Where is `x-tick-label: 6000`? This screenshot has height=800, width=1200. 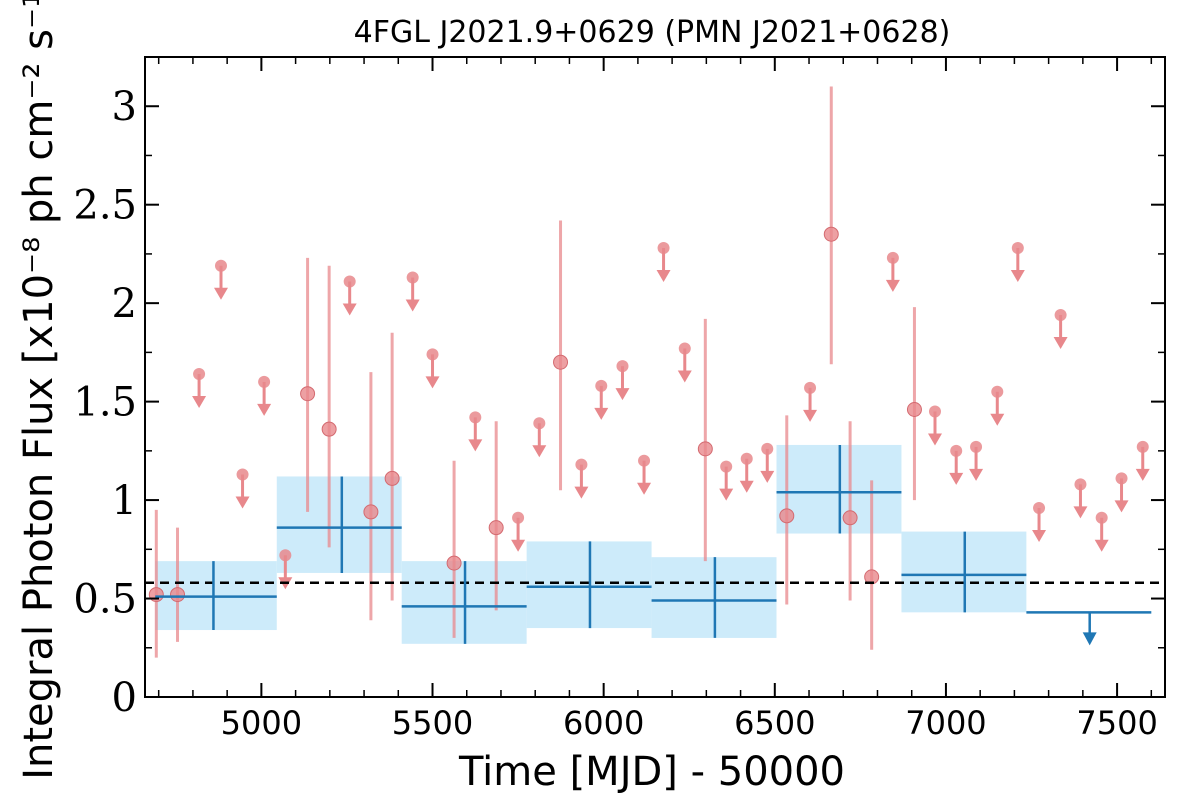
x-tick-label: 6000 is located at coordinates (603, 723).